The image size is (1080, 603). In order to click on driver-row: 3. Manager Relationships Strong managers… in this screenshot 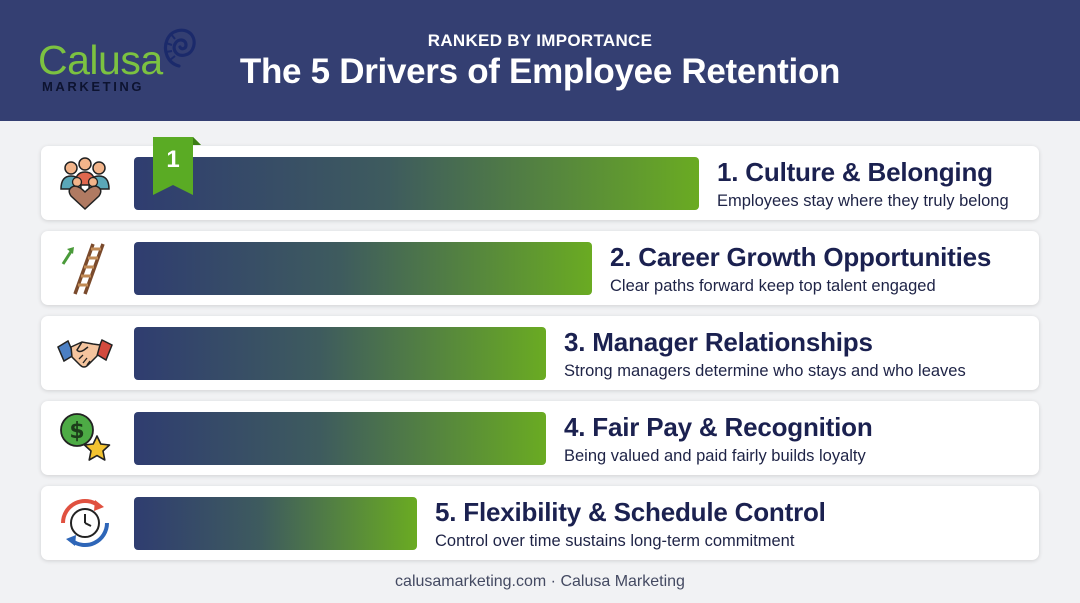, I will do `click(540, 353)`.